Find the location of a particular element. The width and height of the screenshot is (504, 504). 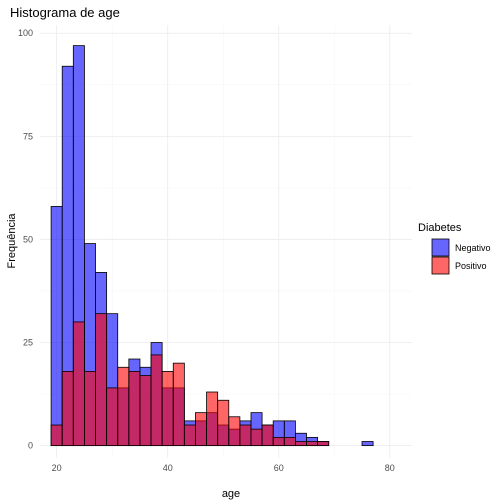

x-tick-label: 60 is located at coordinates (279, 468).